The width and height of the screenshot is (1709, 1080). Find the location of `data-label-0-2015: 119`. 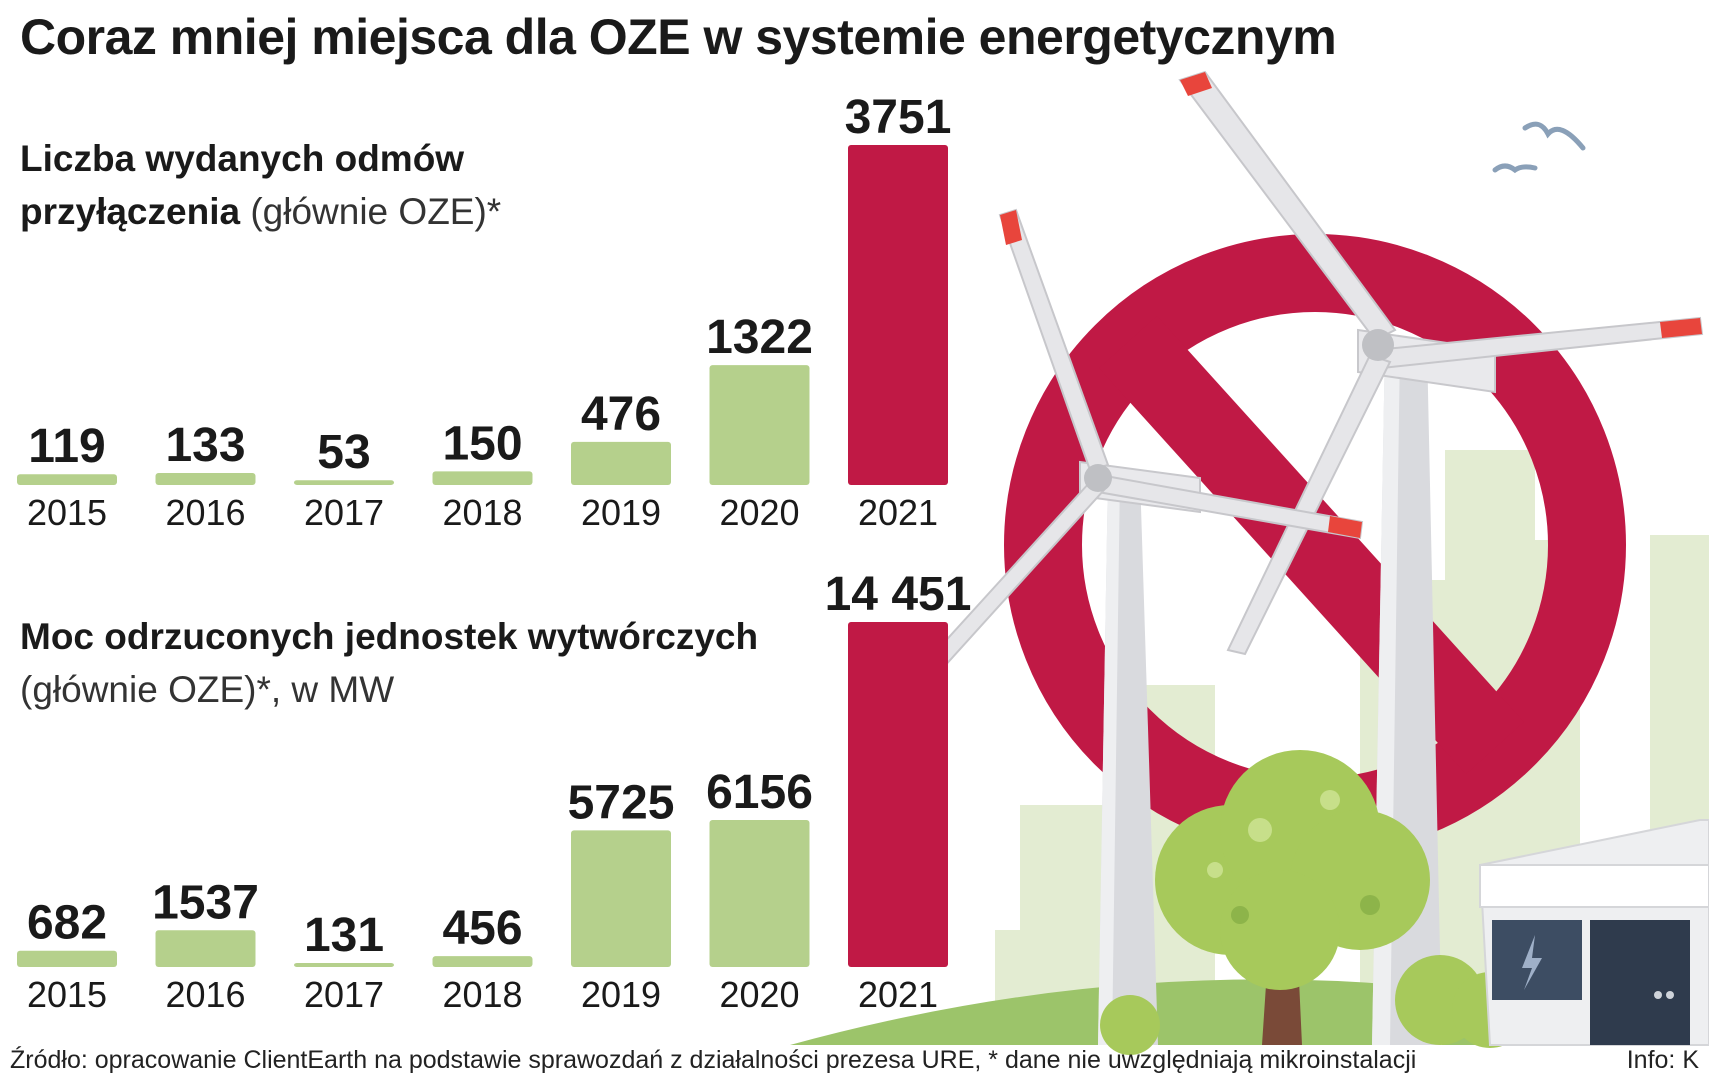

data-label-0-2015: 119 is located at coordinates (66, 446).